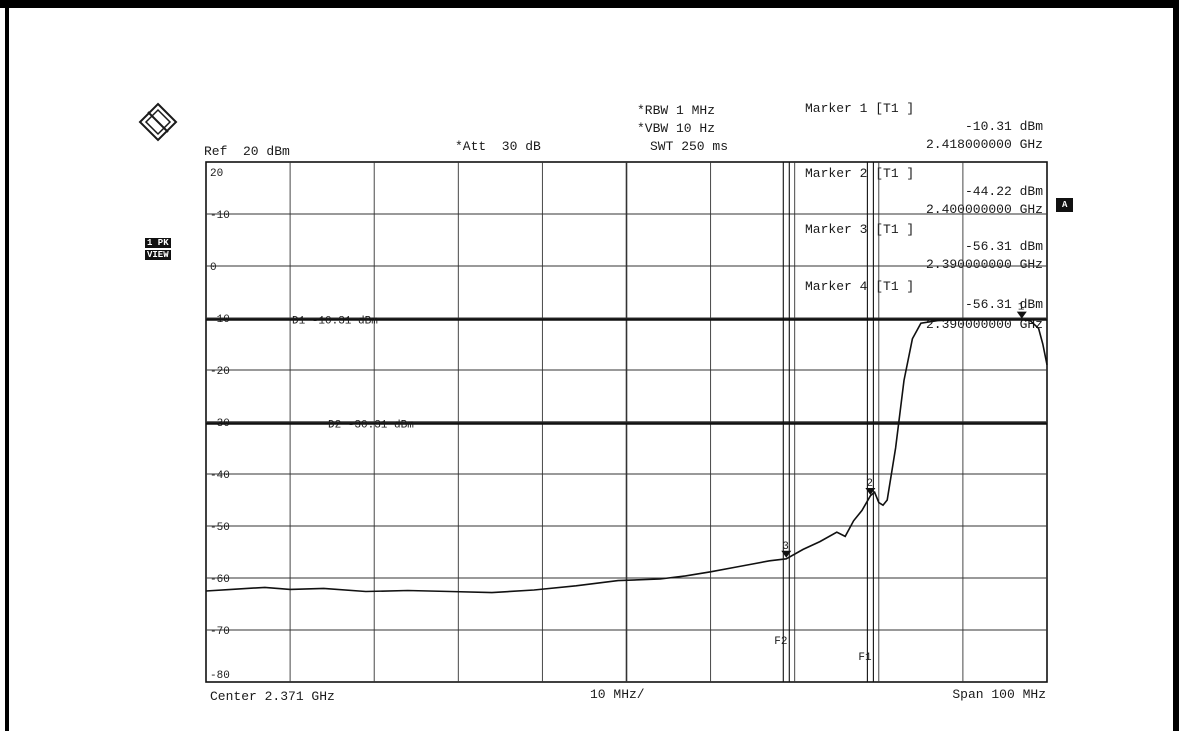  I want to click on marker-4-label: Marker 4 [T1 ], so click(859, 286).